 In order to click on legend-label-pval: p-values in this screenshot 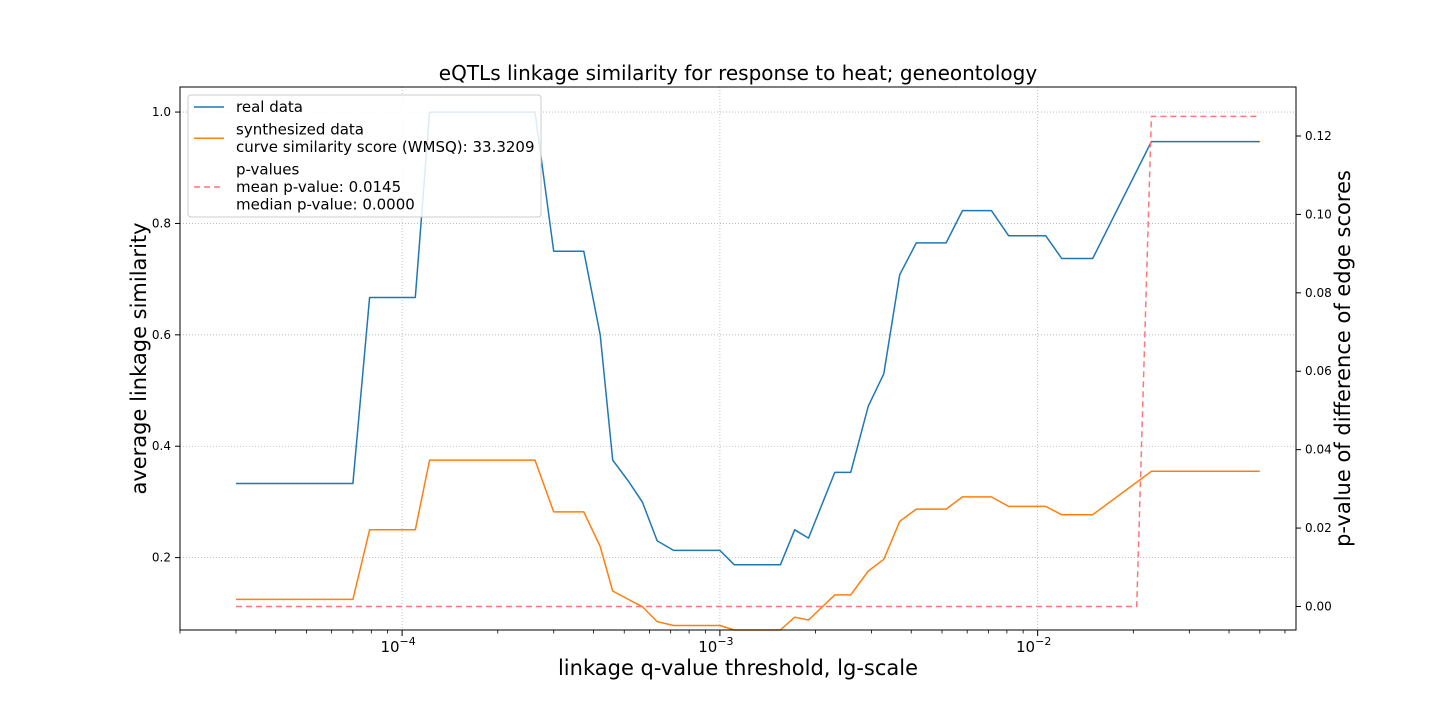, I will do `click(268, 170)`.